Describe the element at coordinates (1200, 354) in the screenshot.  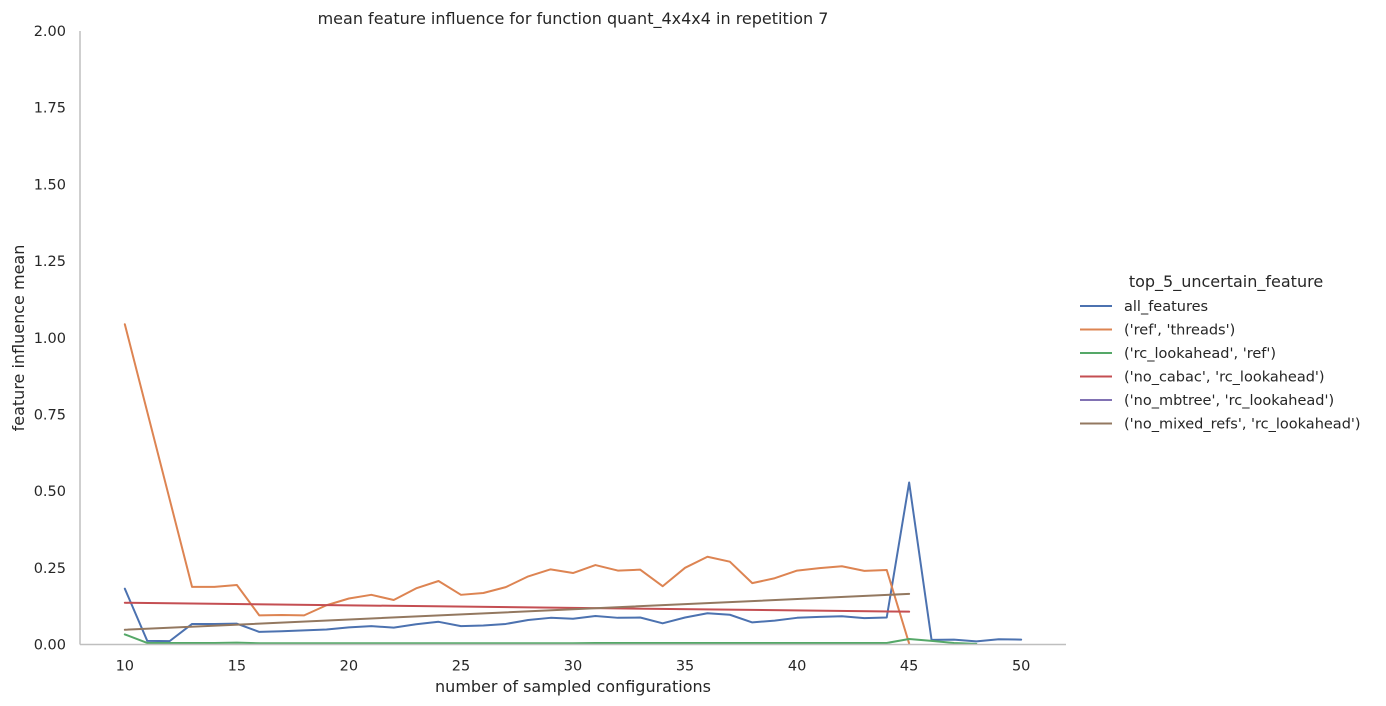
I see `legend-label-2: ('rc_lookahead', 'ref')` at that location.